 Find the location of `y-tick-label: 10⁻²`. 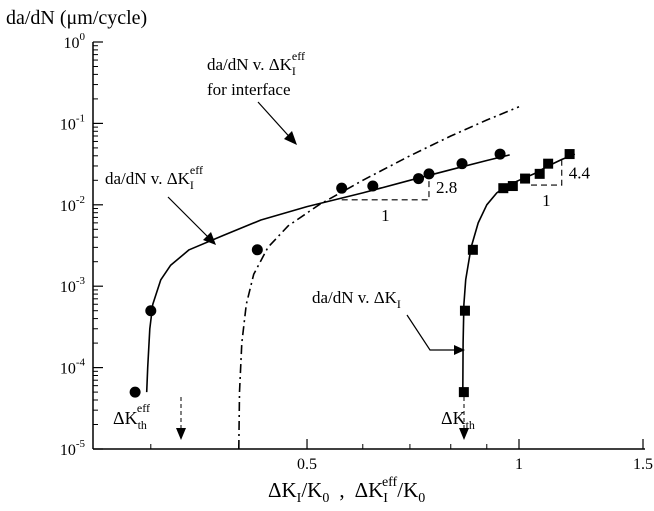

y-tick-label: 10⁻² is located at coordinates (72, 204).